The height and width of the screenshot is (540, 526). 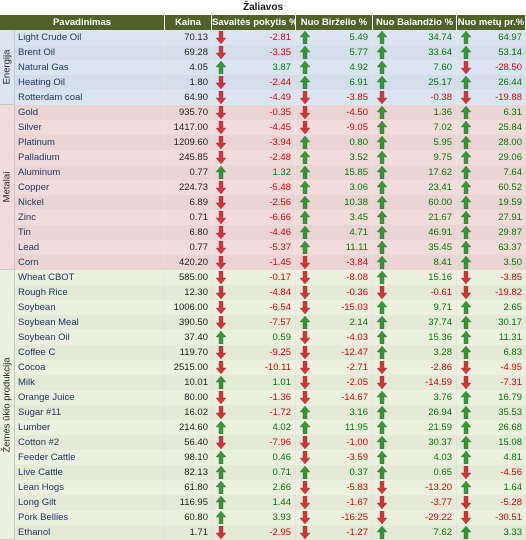 I want to click on table-row: Sugar #11 16.02 -1.72 3.16 26.94 35.53, so click(x=270, y=412).